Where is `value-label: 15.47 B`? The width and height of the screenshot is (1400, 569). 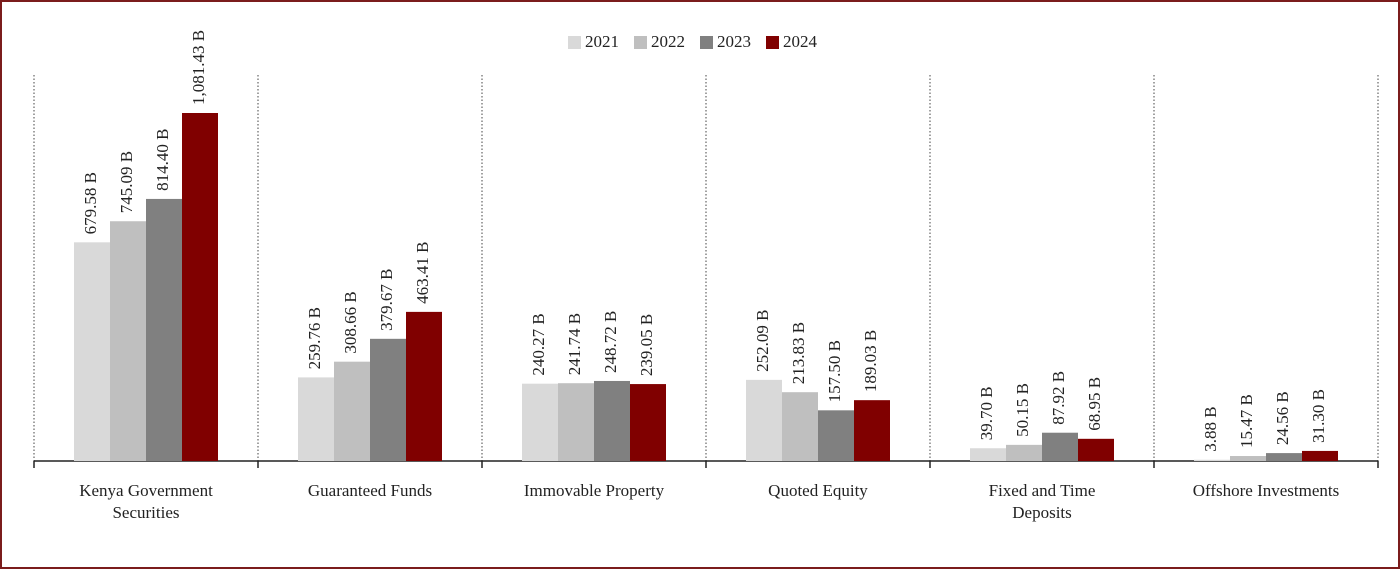
value-label: 15.47 B is located at coordinates (1246, 421).